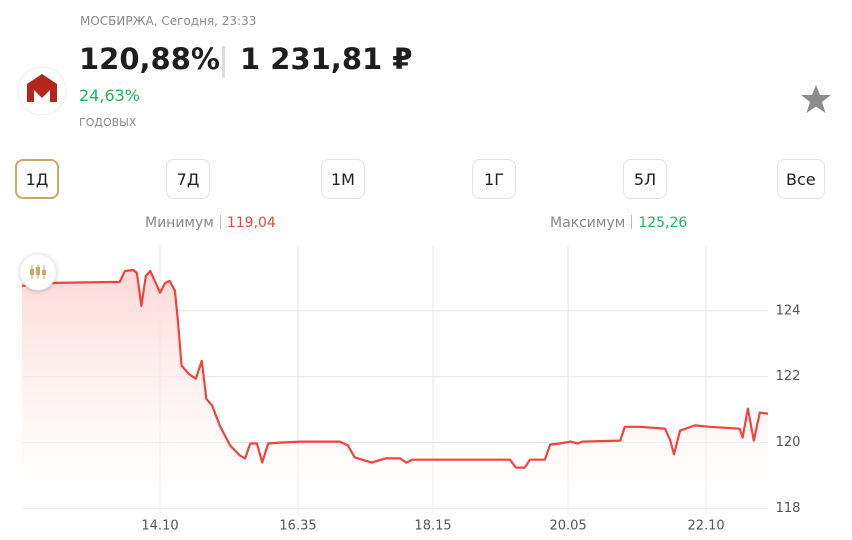 This screenshot has height=540, width=852. Describe the element at coordinates (432, 526) in the screenshot. I see `x-tick-label: 18.15` at that location.